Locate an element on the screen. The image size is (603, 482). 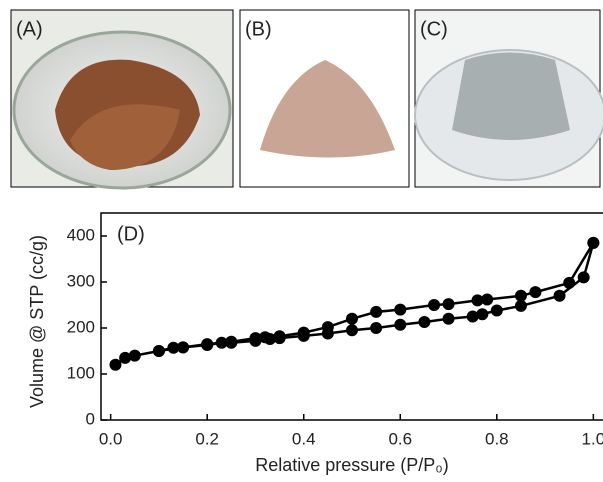
x-axis-label: Relative pressure (P/P₀) is located at coordinates (352, 465).